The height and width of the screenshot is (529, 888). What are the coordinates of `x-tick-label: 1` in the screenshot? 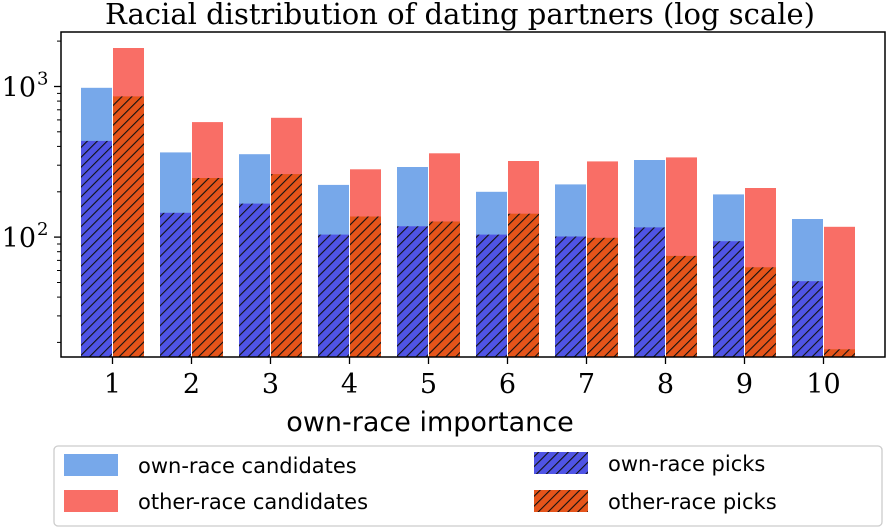 It's located at (112, 384).